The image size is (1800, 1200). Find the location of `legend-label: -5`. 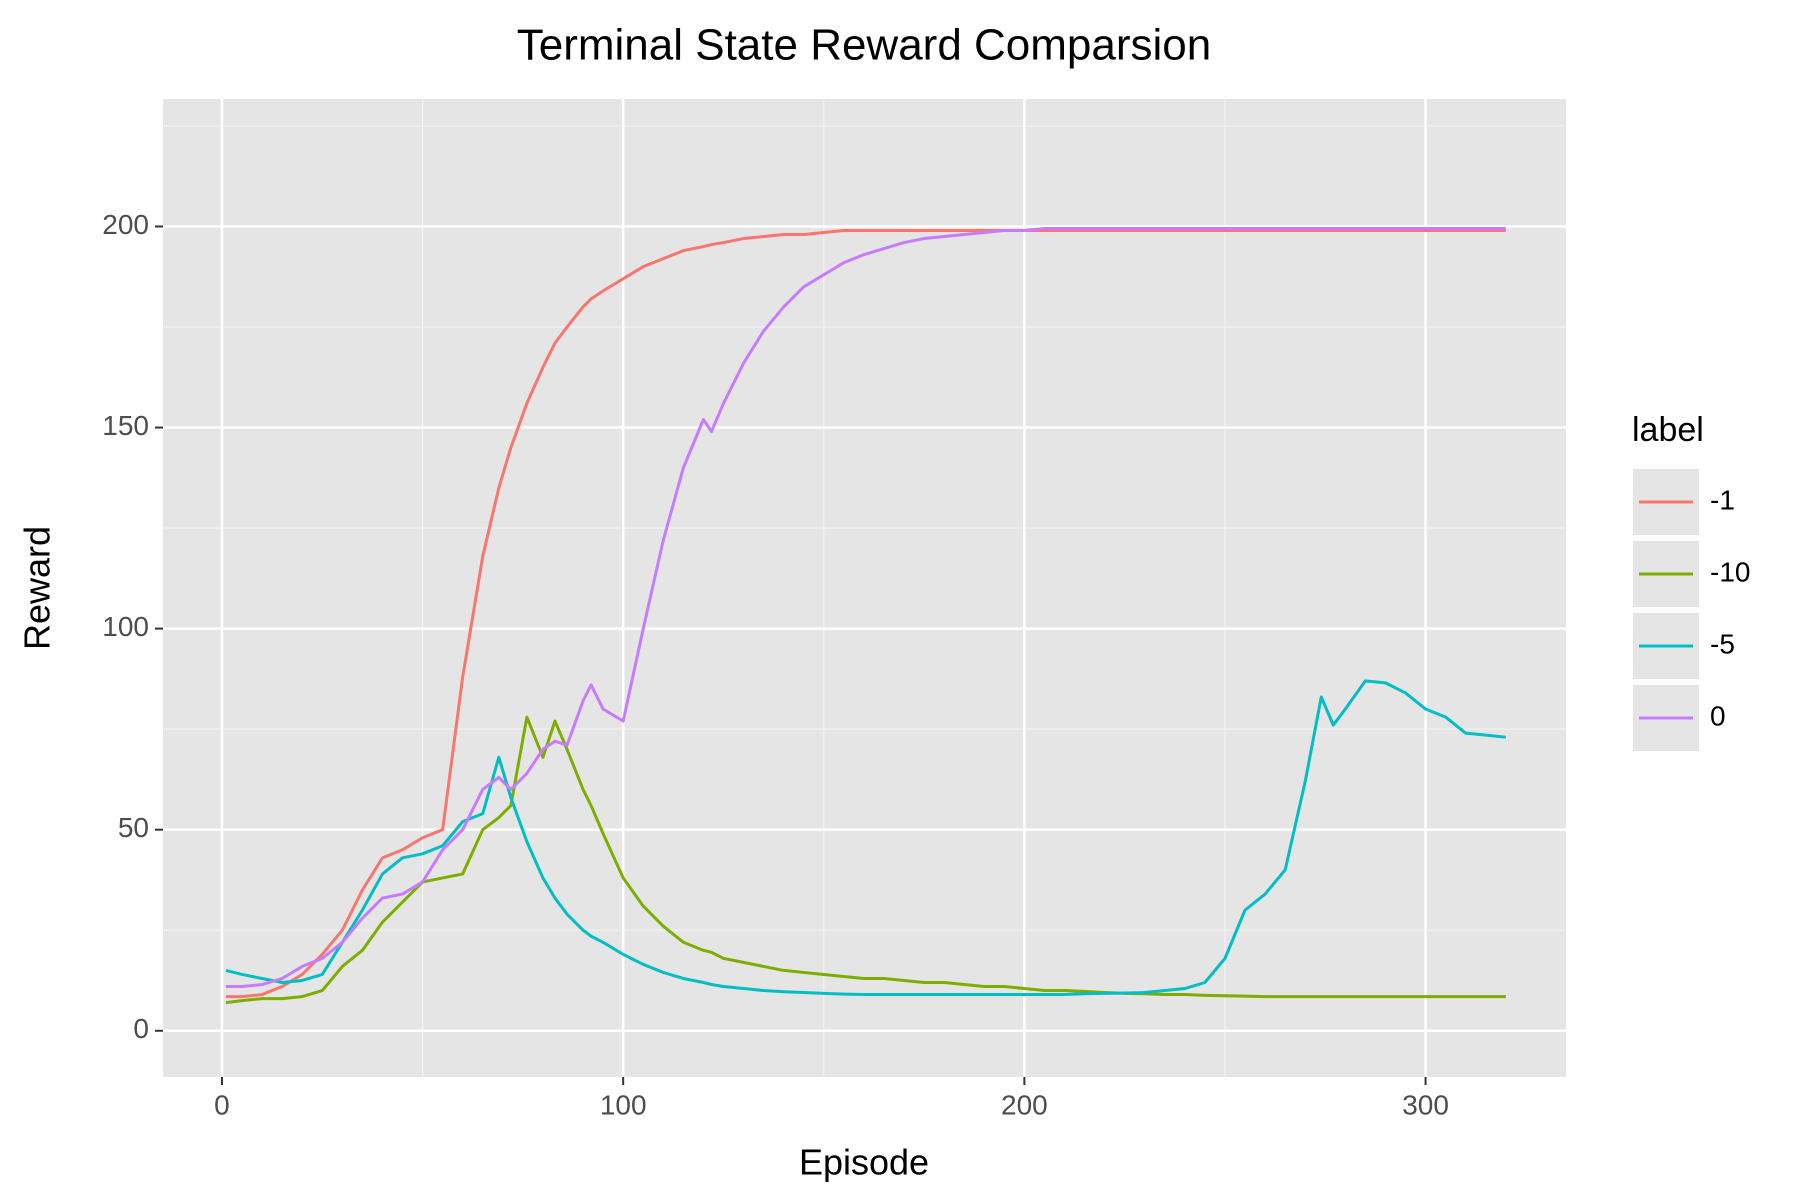

legend-label: -5 is located at coordinates (1722, 643).